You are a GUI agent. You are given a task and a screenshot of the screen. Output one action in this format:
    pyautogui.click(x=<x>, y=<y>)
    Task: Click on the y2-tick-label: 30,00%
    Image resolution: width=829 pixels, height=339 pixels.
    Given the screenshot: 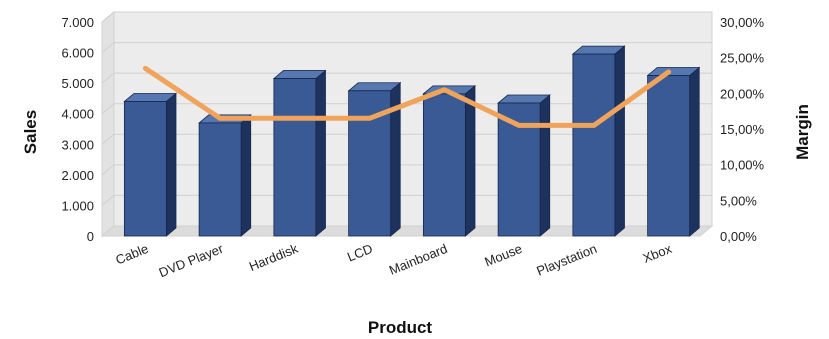 What is the action you would take?
    pyautogui.click(x=742, y=22)
    